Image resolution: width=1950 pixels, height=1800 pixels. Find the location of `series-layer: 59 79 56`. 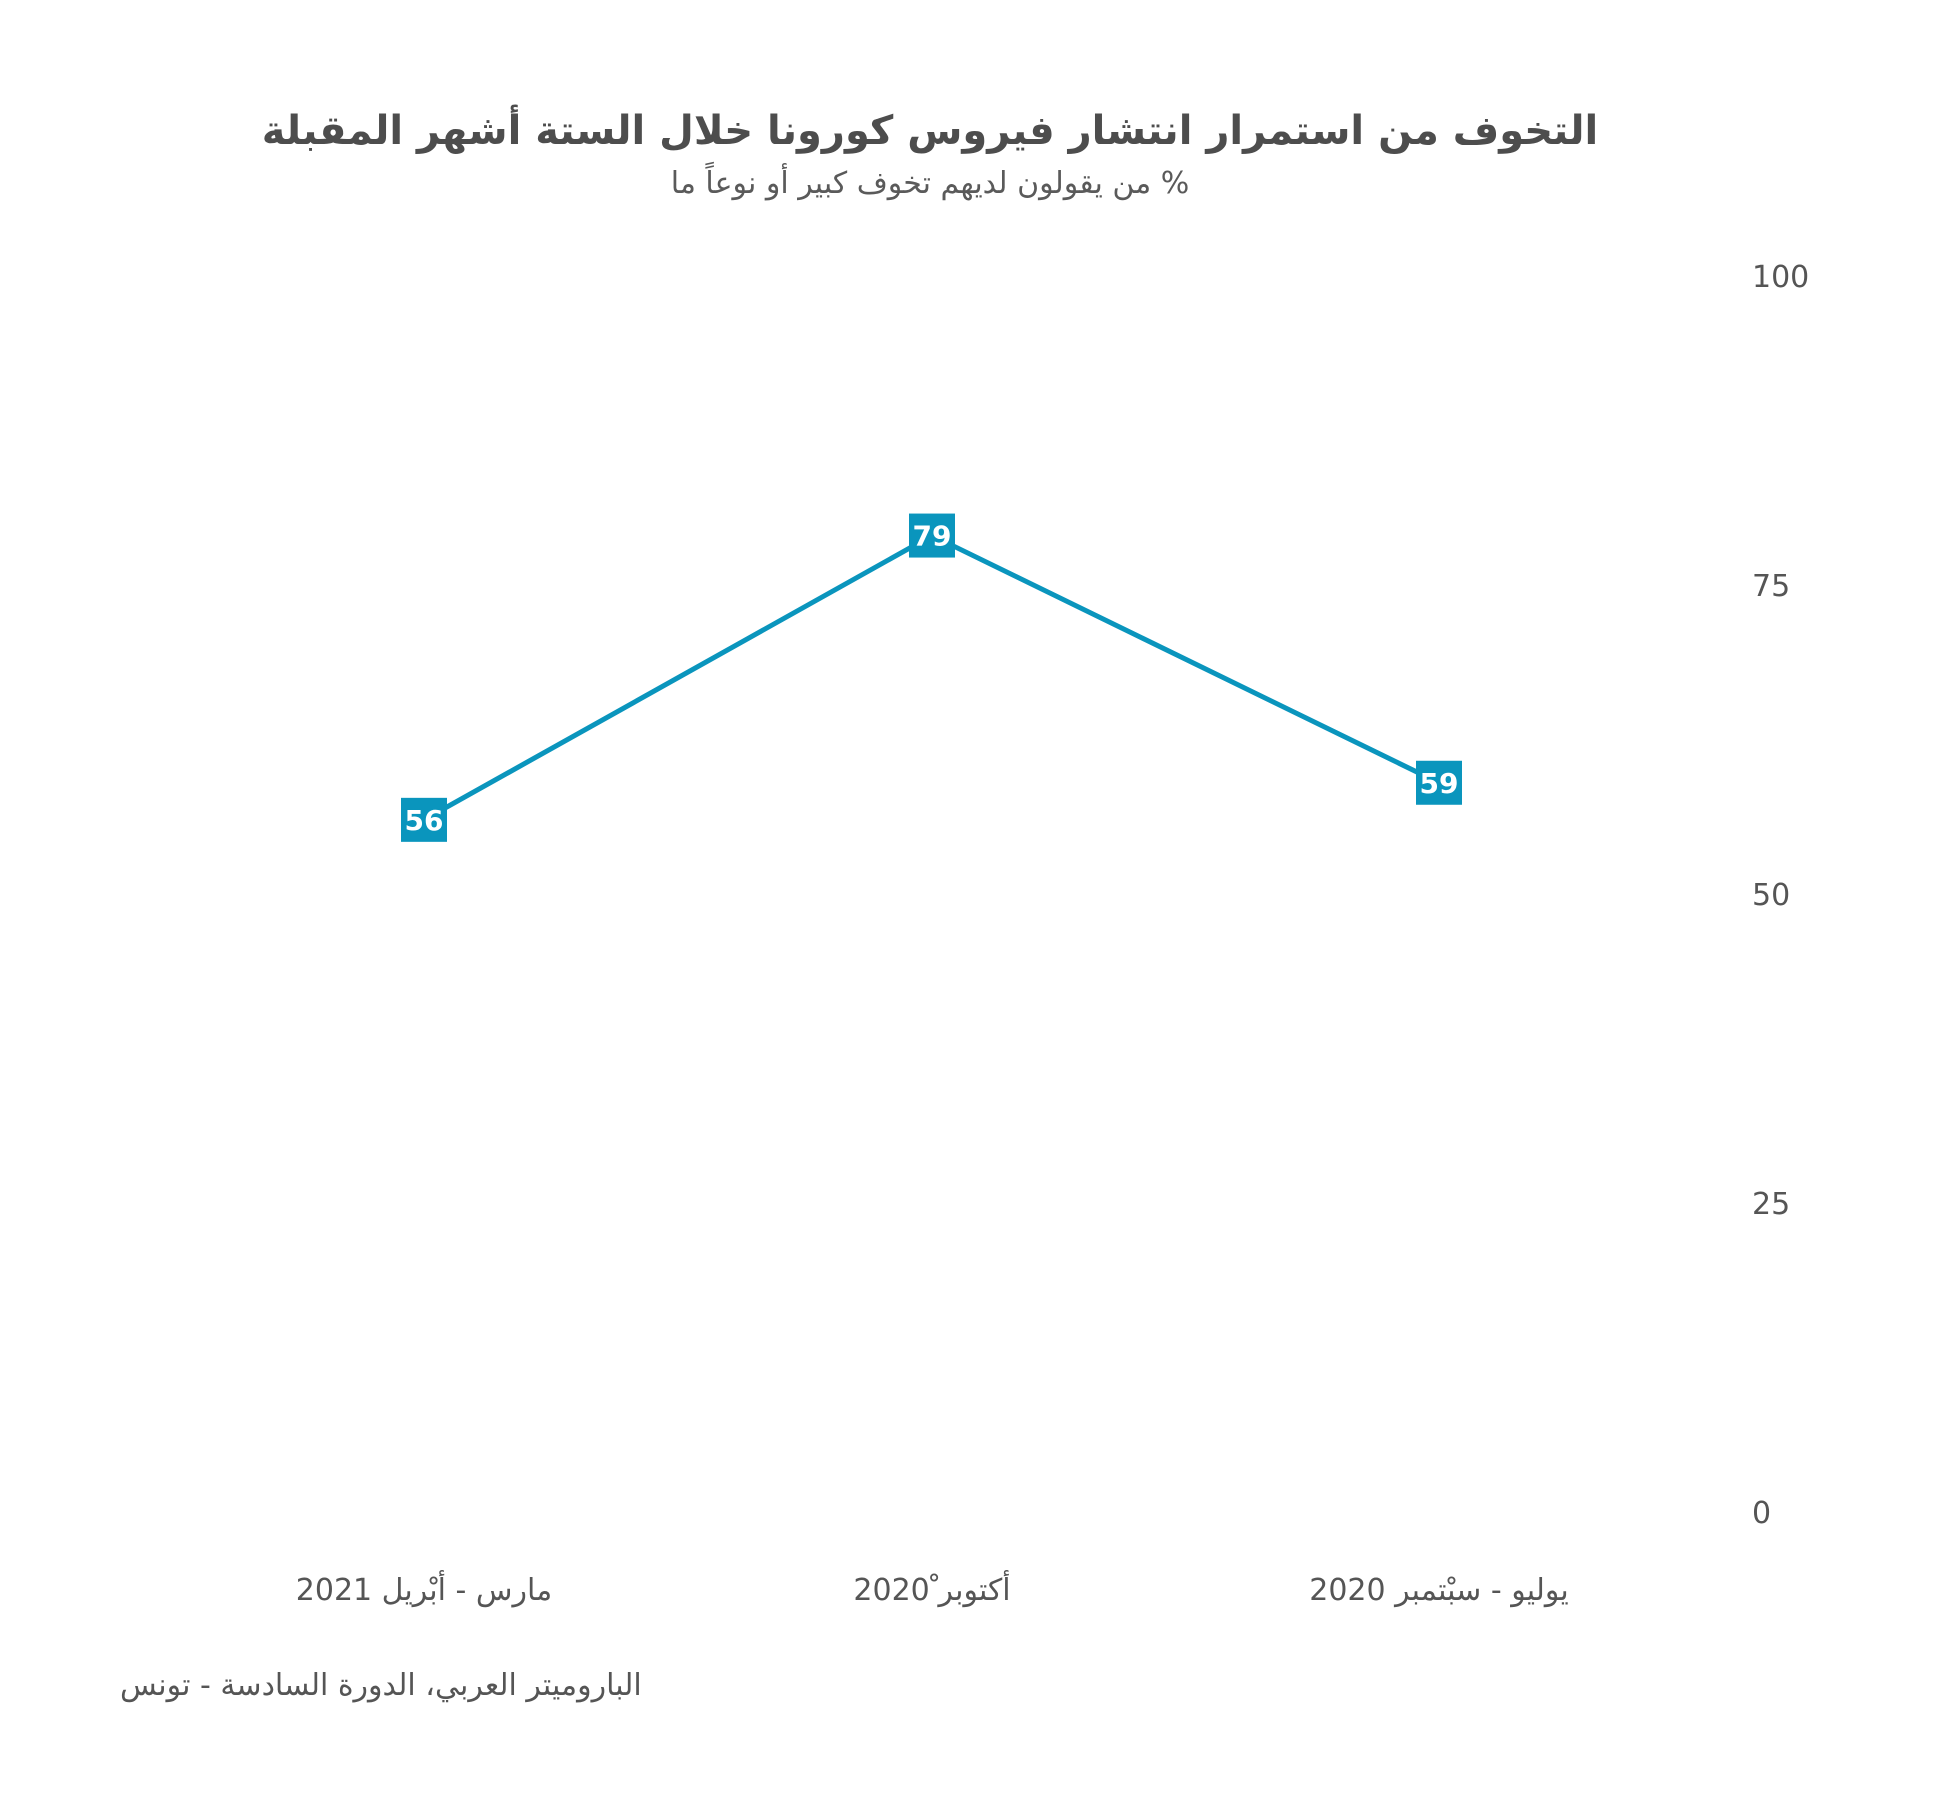

series-layer: 59 79 56 is located at coordinates (931, 677).